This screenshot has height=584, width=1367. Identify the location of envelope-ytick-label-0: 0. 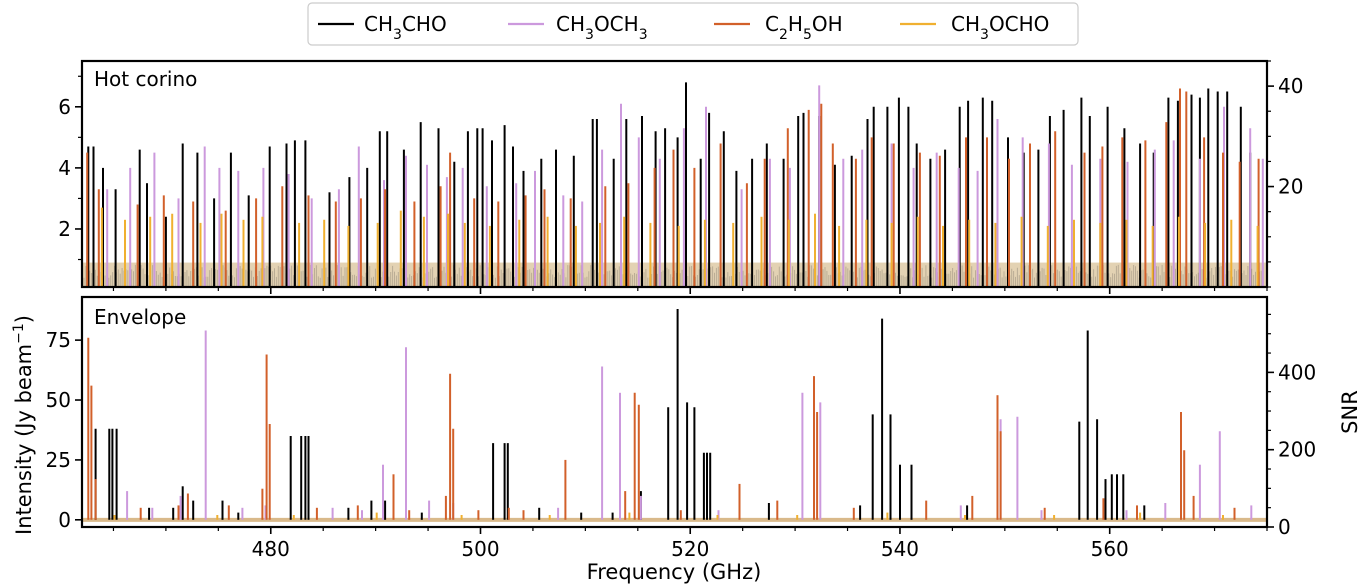
(64, 520).